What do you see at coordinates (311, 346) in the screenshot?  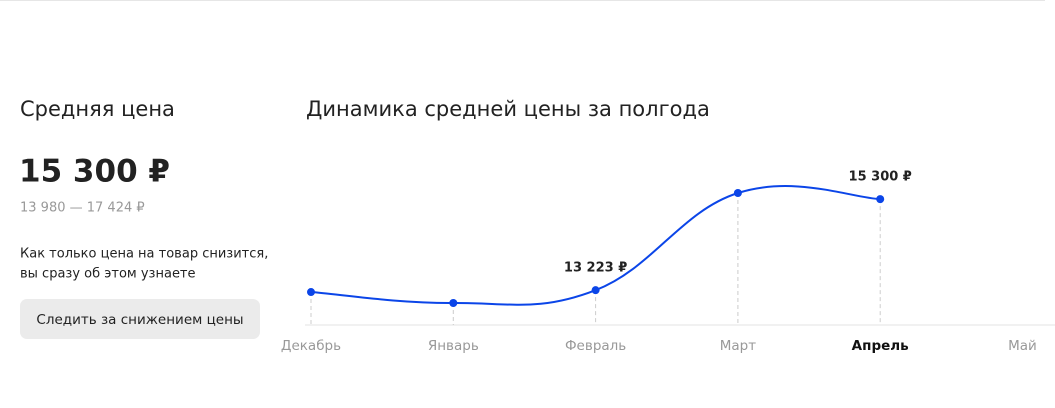 I see `x-tick-label: Декабрь` at bounding box center [311, 346].